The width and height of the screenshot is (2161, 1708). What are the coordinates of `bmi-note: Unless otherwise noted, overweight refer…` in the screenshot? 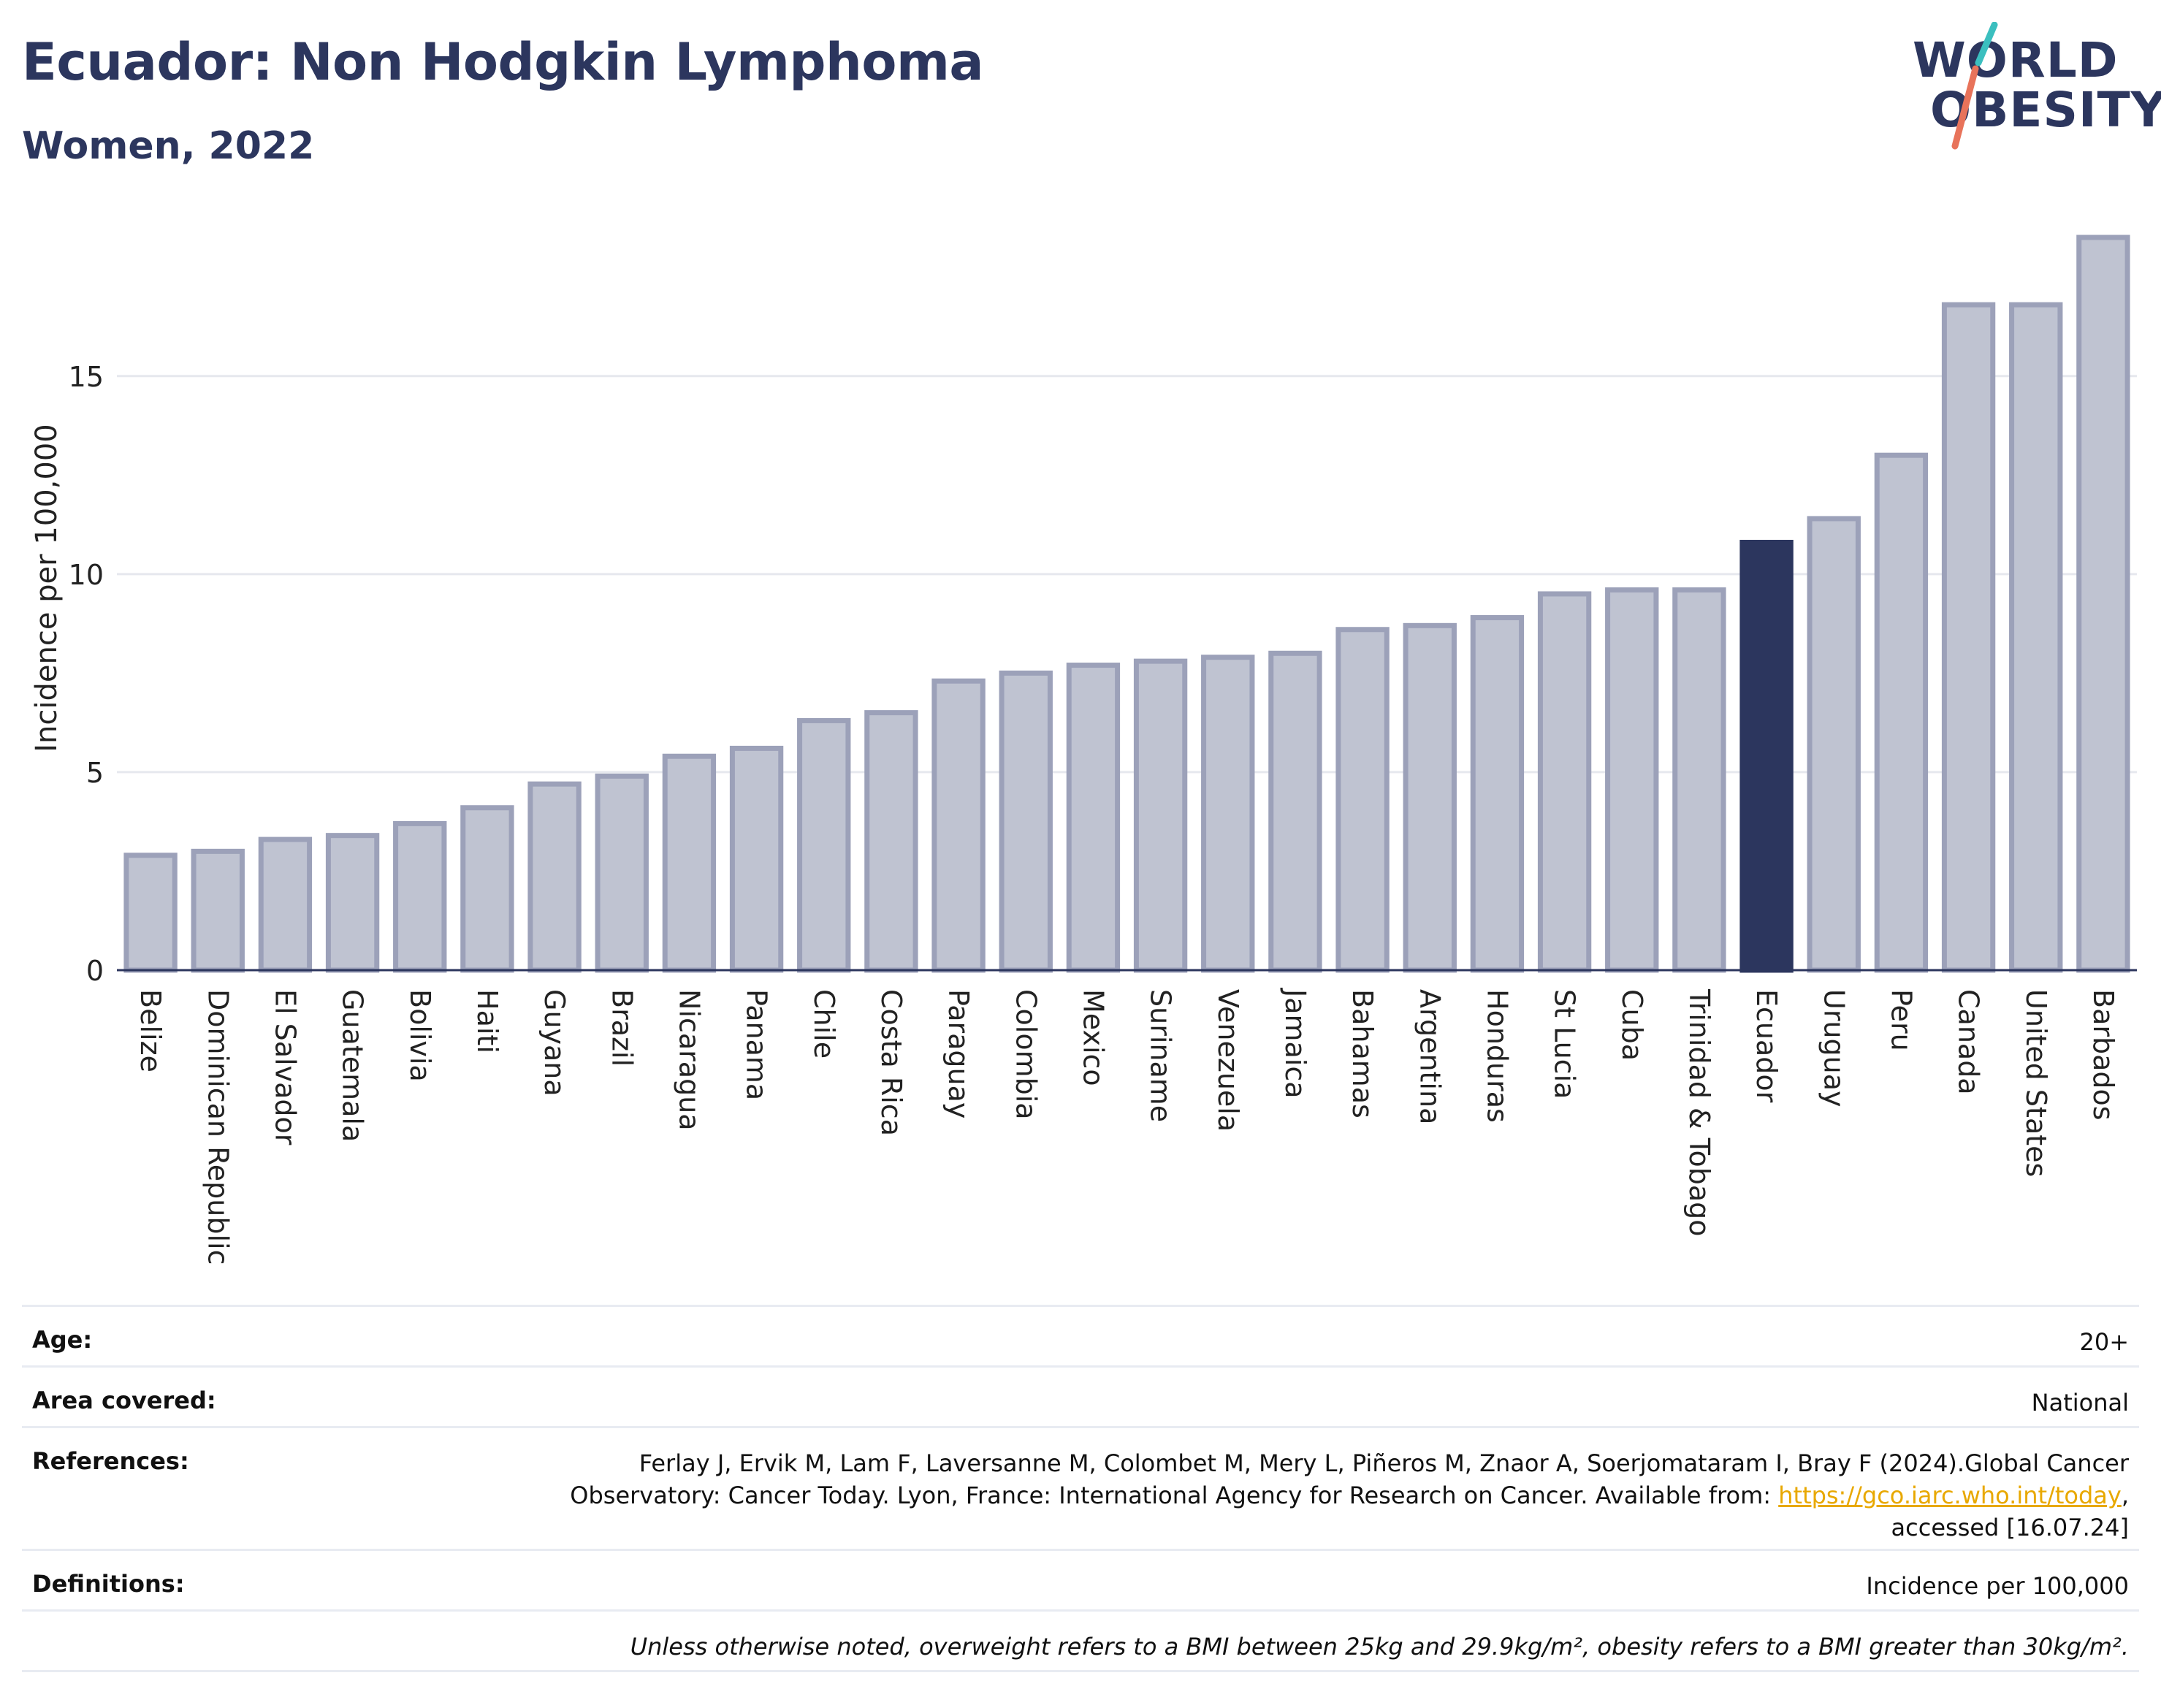 It's located at (1379, 1647).